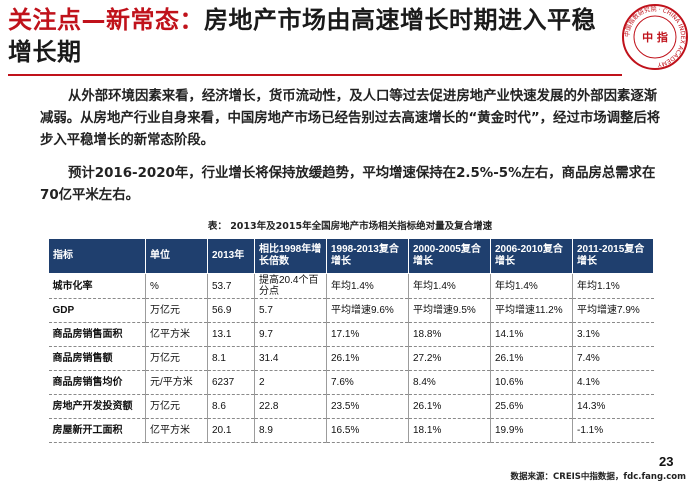 The width and height of the screenshot is (700, 484). Describe the element at coordinates (666, 461) in the screenshot. I see `page-number: 23` at that location.